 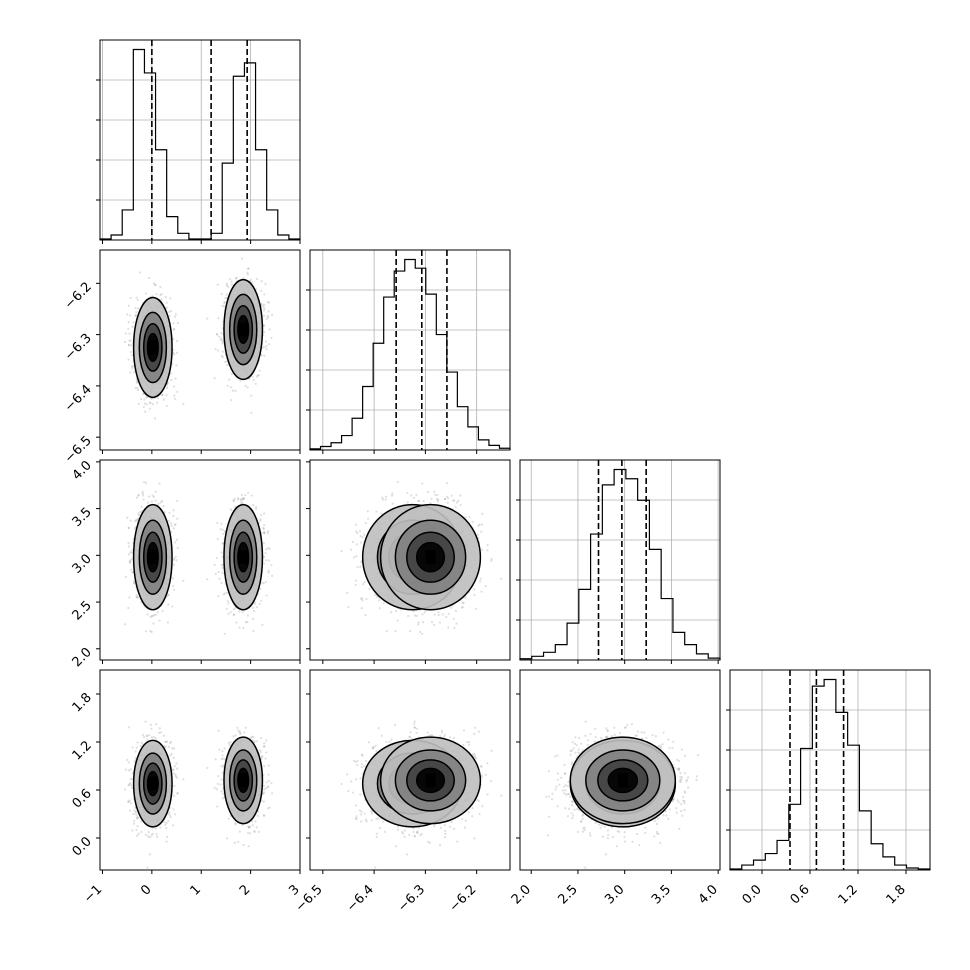 What do you see at coordinates (200, 350) in the screenshot?
I see `panel-frame` at bounding box center [200, 350].